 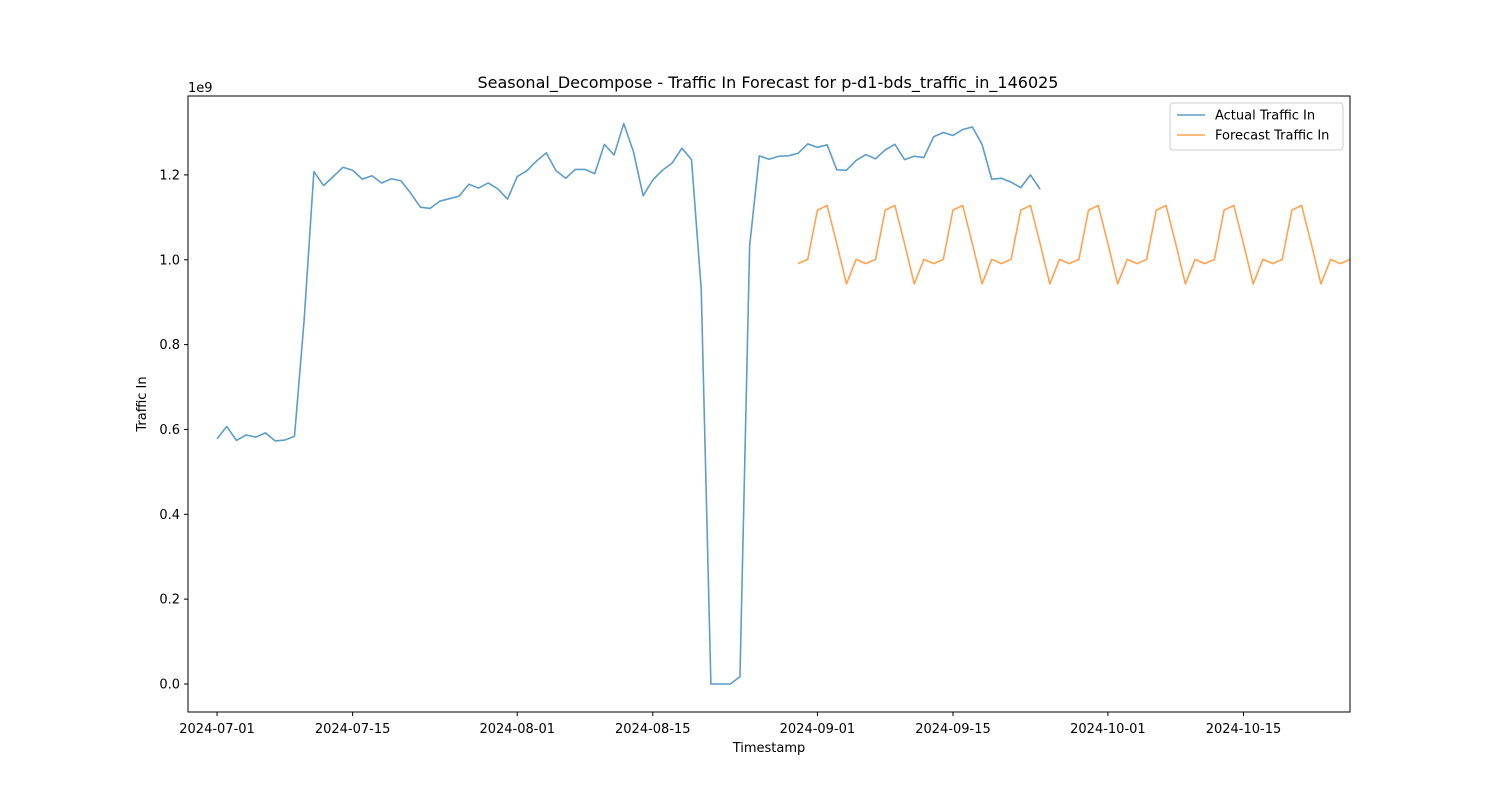 I want to click on x-tick-label: 2024-08-01, so click(x=517, y=729).